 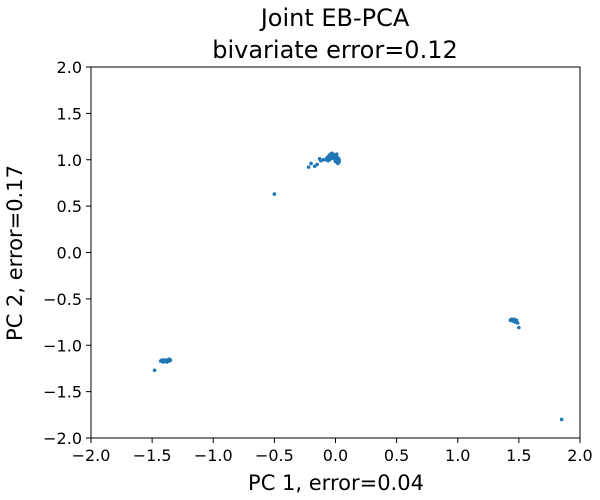 What do you see at coordinates (152, 455) in the screenshot?
I see `x-tick-label: −1.5` at bounding box center [152, 455].